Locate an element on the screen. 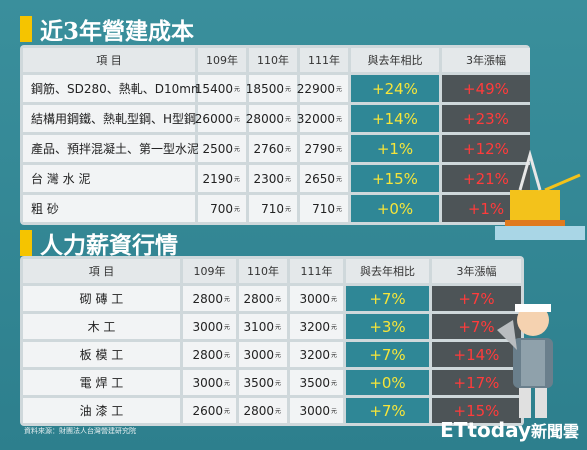  value-cell: 18500 元 is located at coordinates (271, 88).